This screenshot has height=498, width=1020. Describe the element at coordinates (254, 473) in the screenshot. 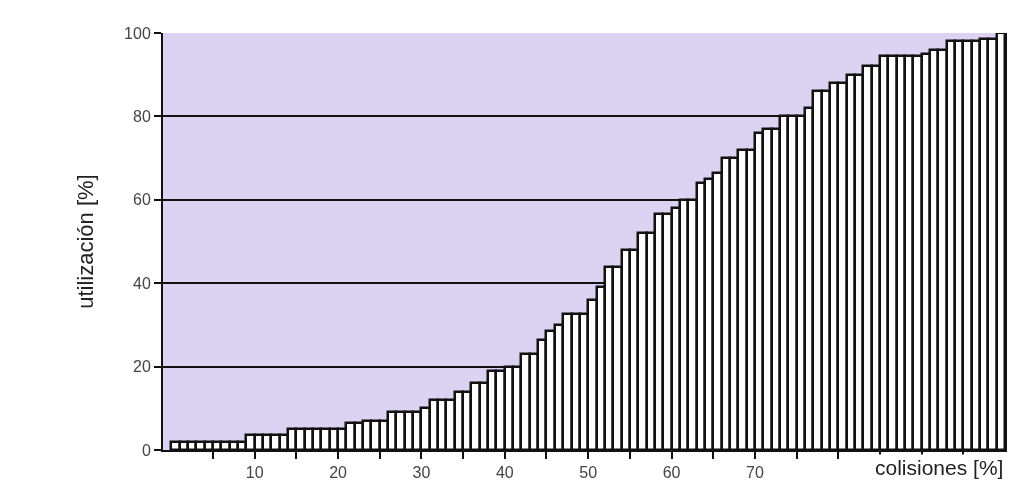

I see `x-tick-label: 10` at that location.